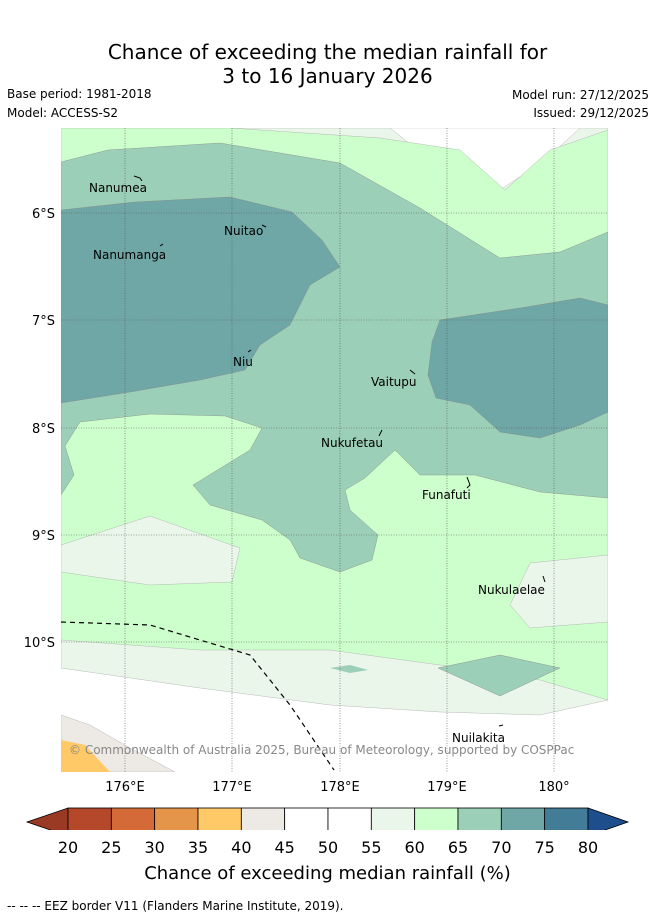 The image size is (655, 919). Describe the element at coordinates (232, 787) in the screenshot. I see `lon-label: 177°E` at that location.